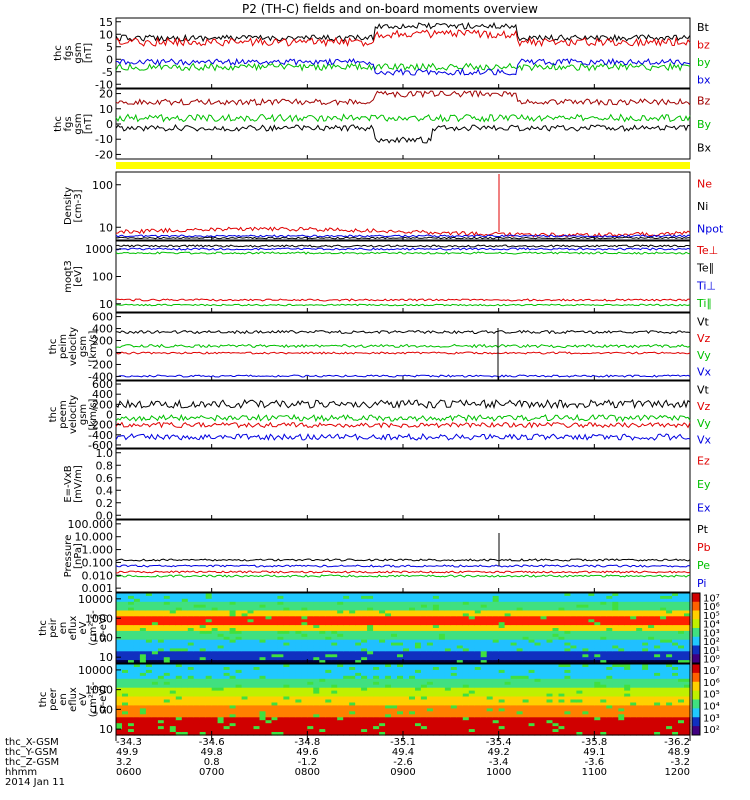 Image resolution: width=750 pixels, height=800 pixels. Describe the element at coordinates (711, 616) in the screenshot. I see `colorbar-tick-label: 10⁵` at that location.